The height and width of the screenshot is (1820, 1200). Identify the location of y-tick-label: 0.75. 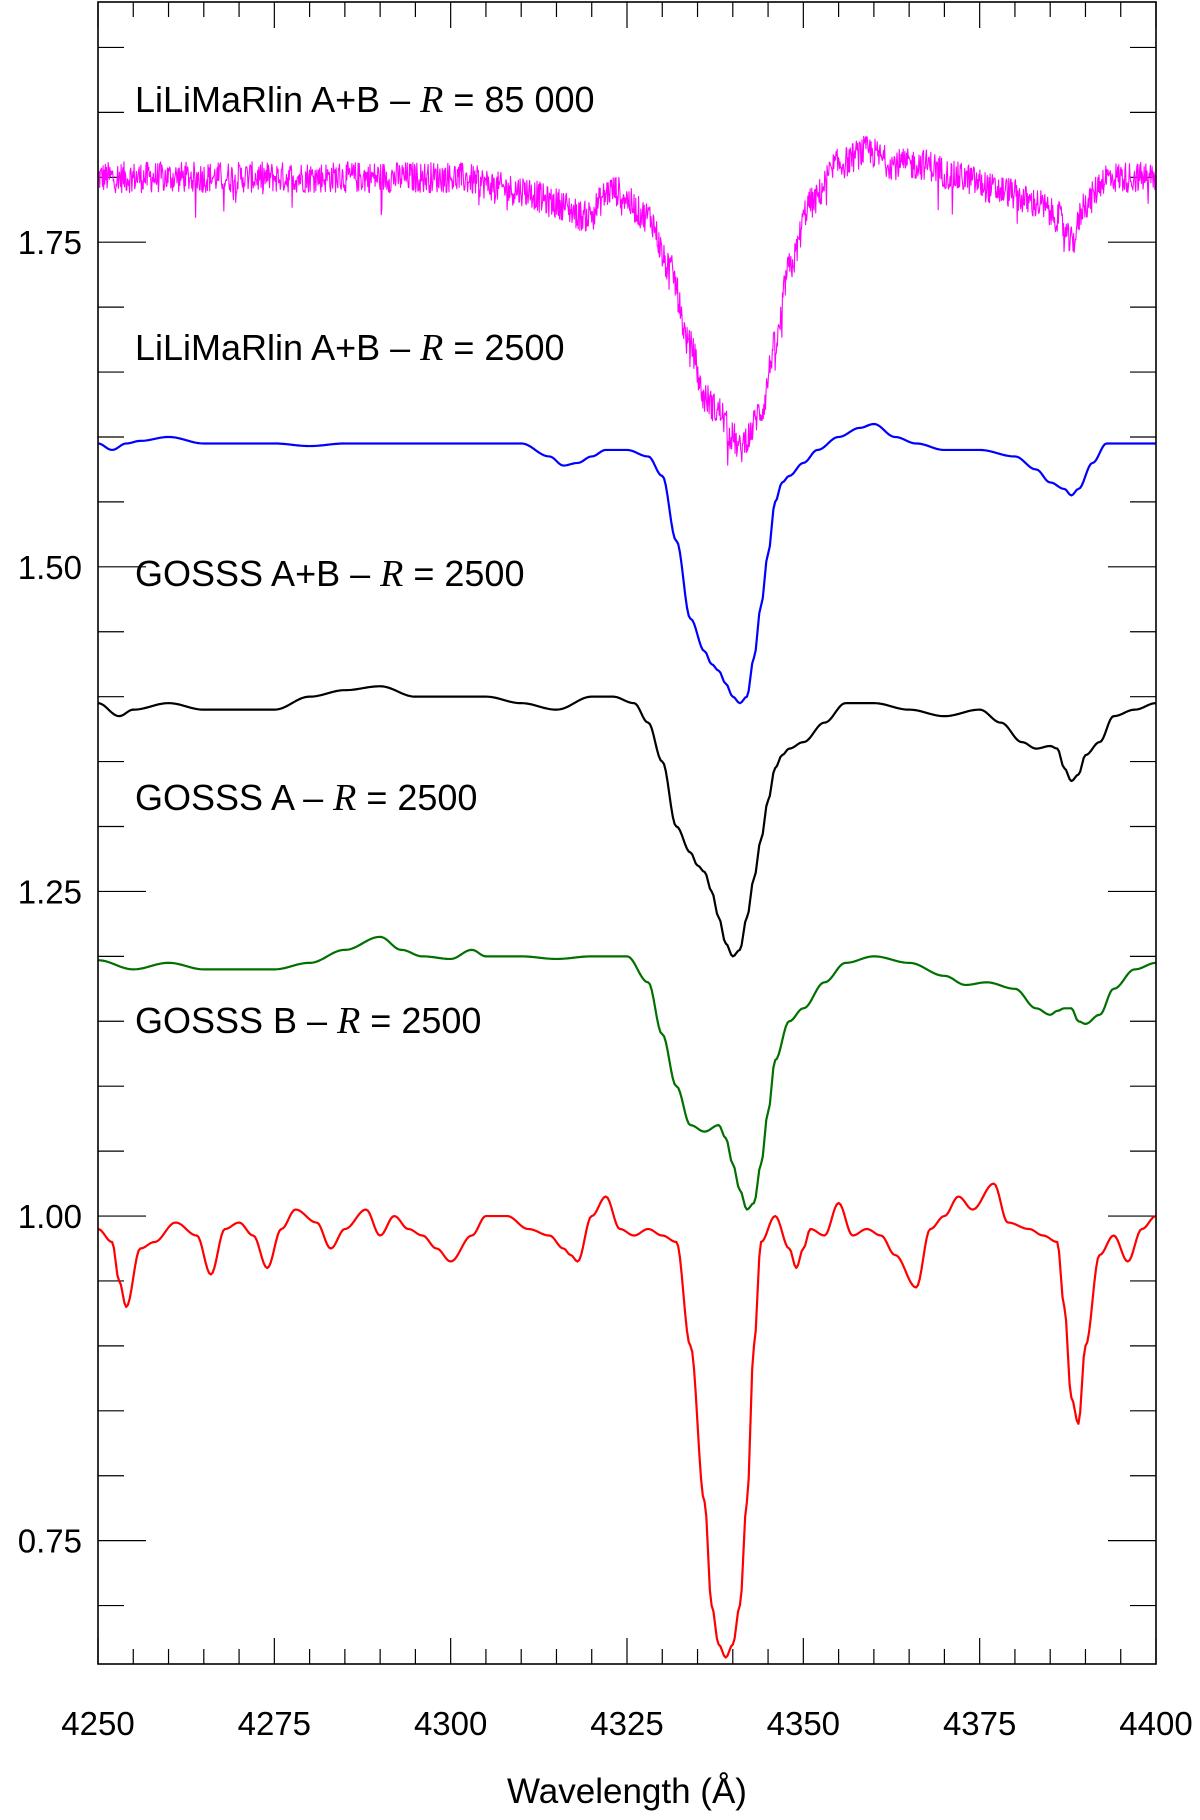
(50, 1541).